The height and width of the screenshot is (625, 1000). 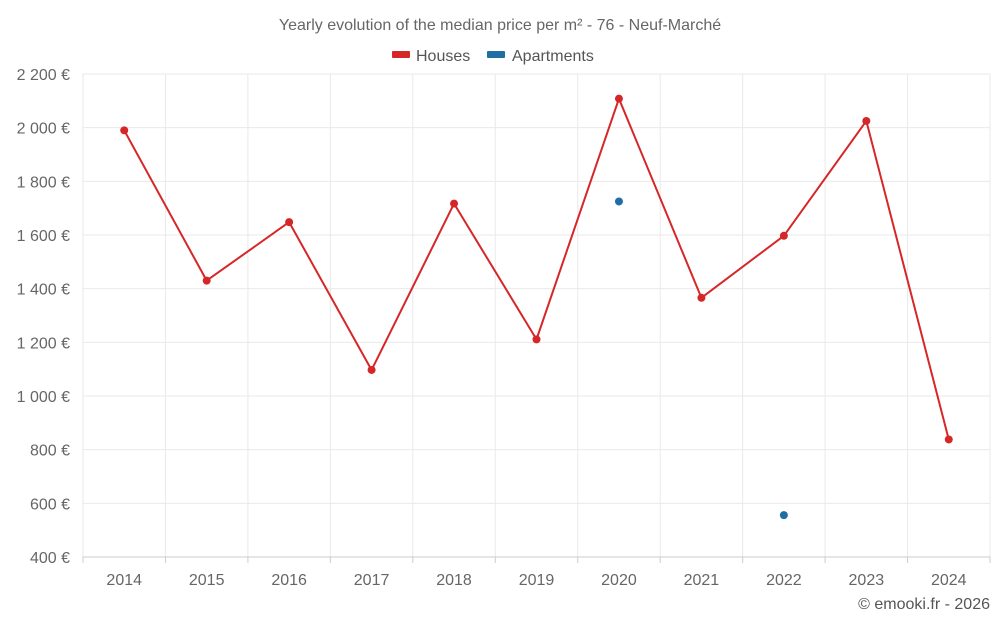 What do you see at coordinates (454, 580) in the screenshot?
I see `x-tick-label: 2018` at bounding box center [454, 580].